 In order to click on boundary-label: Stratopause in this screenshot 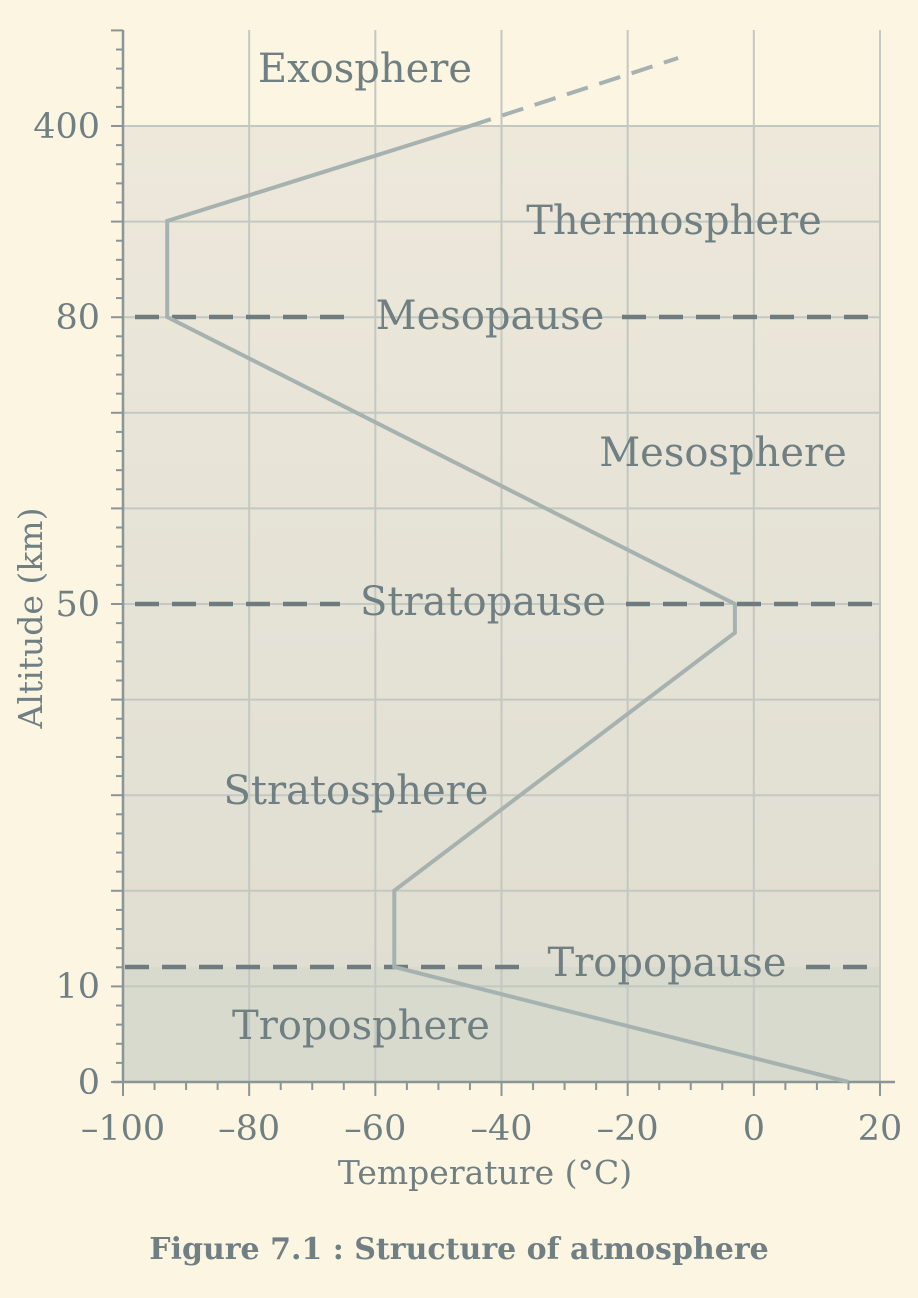, I will do `click(483, 602)`.